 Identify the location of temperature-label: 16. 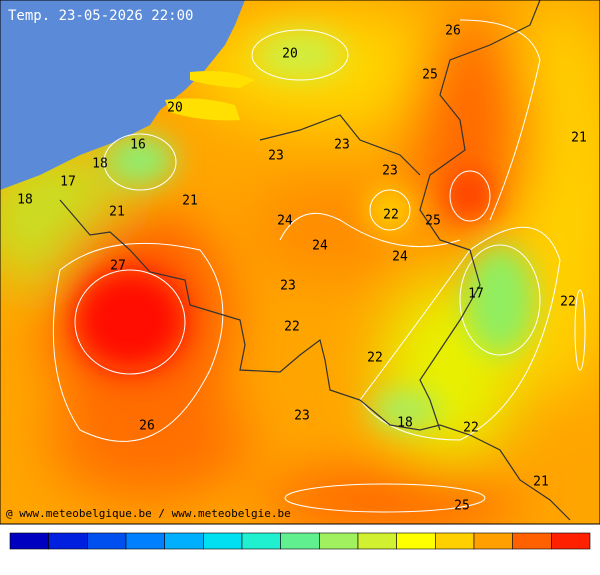
(138, 145).